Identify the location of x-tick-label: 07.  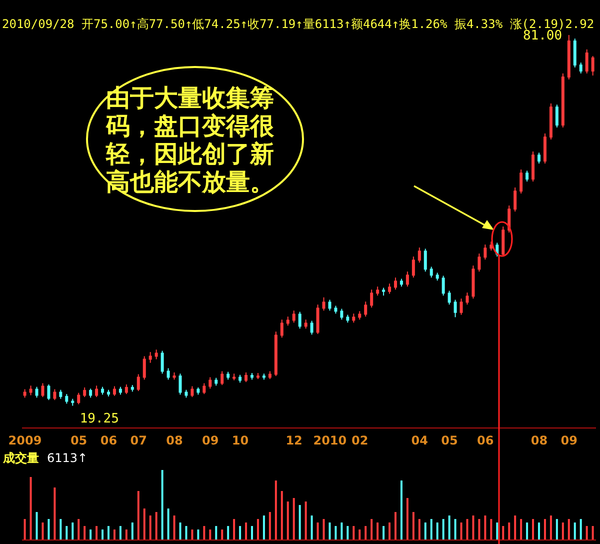
(138, 441).